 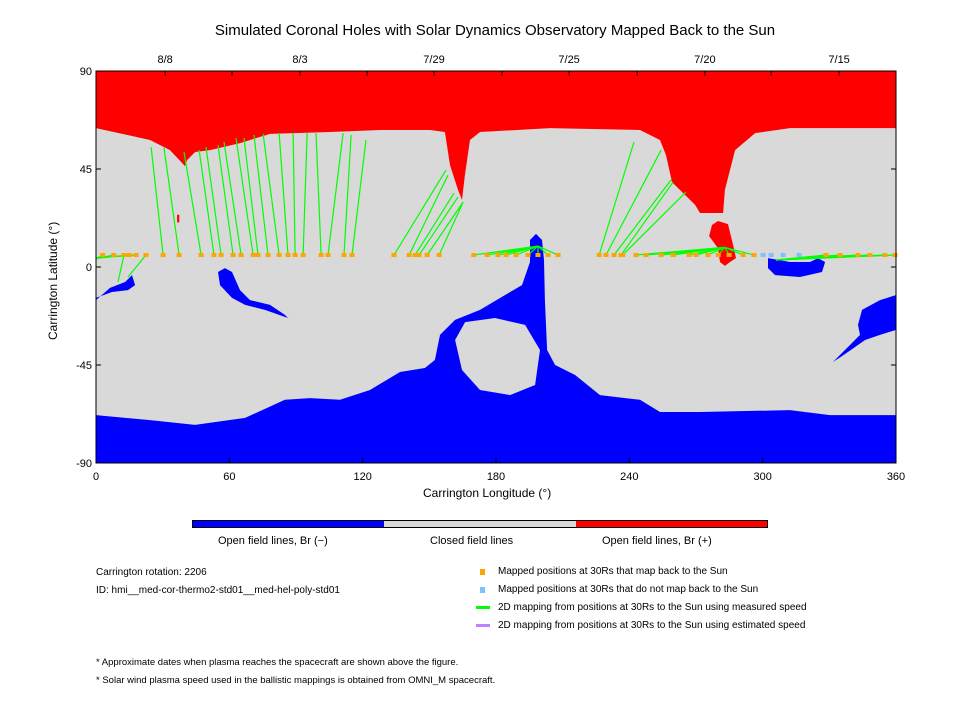 I want to click on x-tick-label: 360, so click(x=896, y=477).